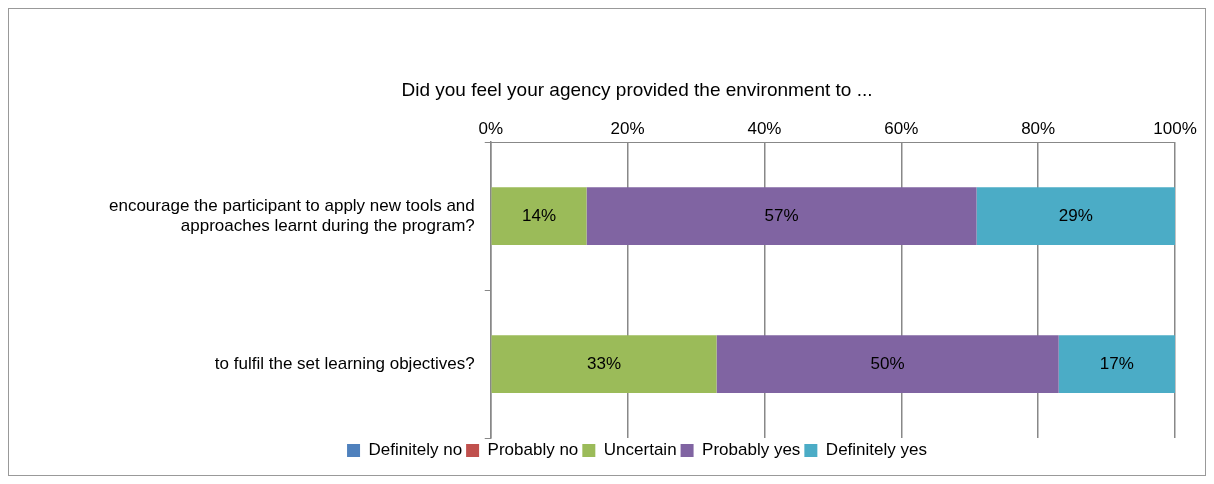  I want to click on legend-label: Definitely no, so click(415, 450).